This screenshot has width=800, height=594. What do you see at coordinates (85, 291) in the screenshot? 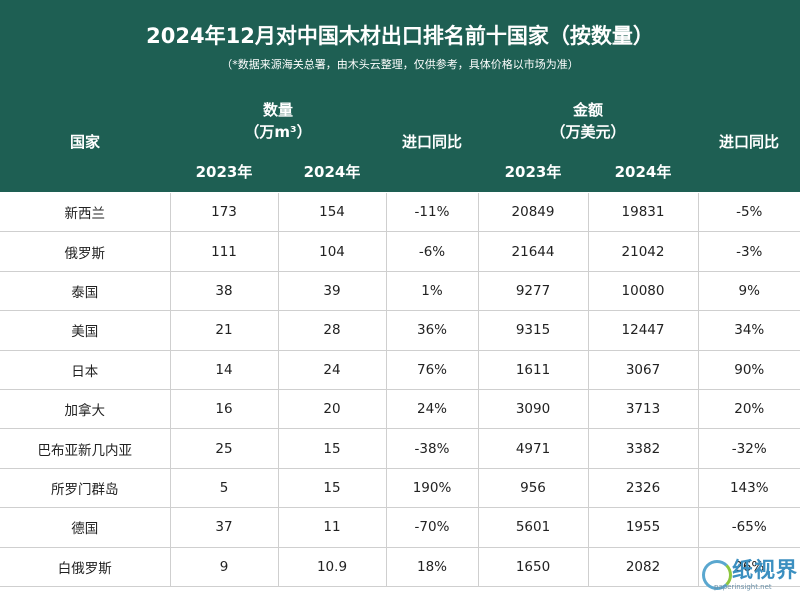
I see `cell-country: 泰国` at bounding box center [85, 291].